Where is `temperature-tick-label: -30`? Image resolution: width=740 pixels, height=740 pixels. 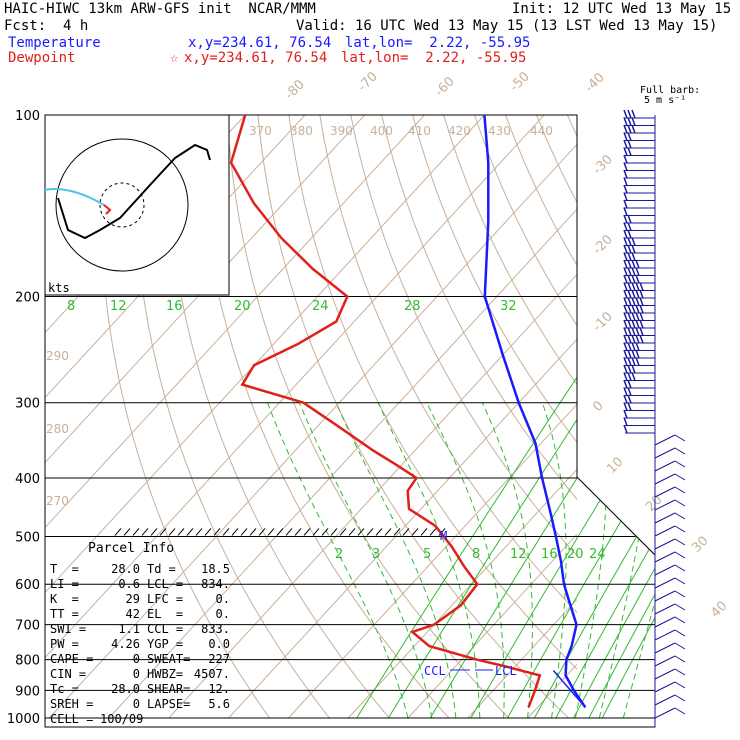
temperature-tick-label: -30 is located at coordinates (603, 165).